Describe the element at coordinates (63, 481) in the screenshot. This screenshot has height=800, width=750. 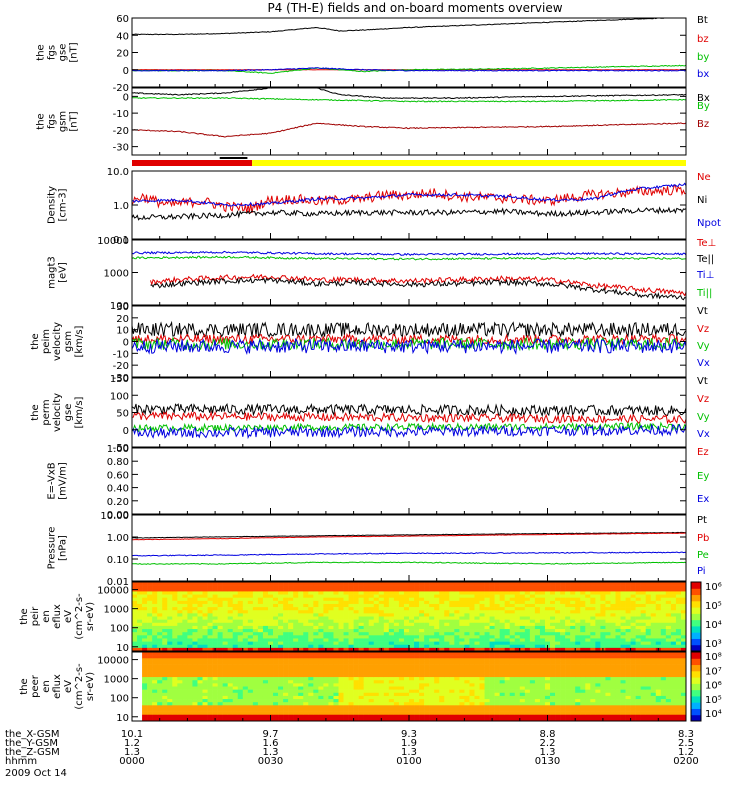
I see `y-axis-label: [mV/m]` at that location.